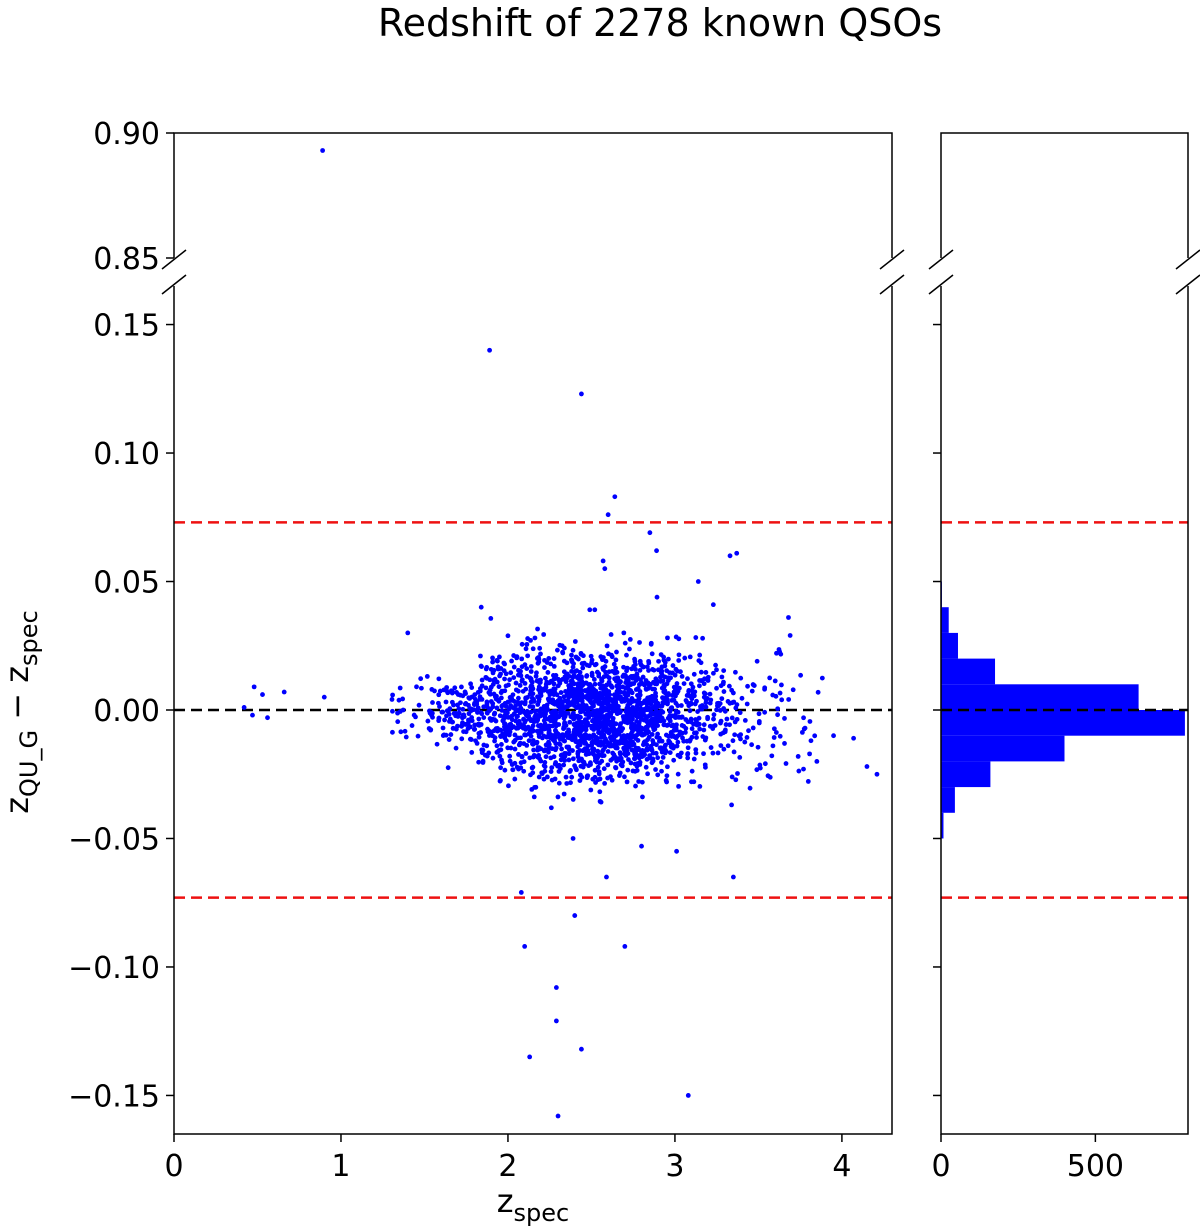 The width and height of the screenshot is (1200, 1232). Describe the element at coordinates (21, 712) in the screenshot. I see `y-axis-label: zQU_G − zspec` at that location.